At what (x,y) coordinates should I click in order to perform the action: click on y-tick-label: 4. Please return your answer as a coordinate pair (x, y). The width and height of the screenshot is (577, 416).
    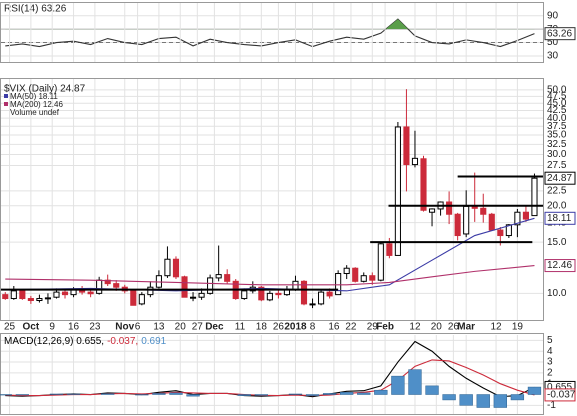
    Looking at the image, I should click on (550, 351).